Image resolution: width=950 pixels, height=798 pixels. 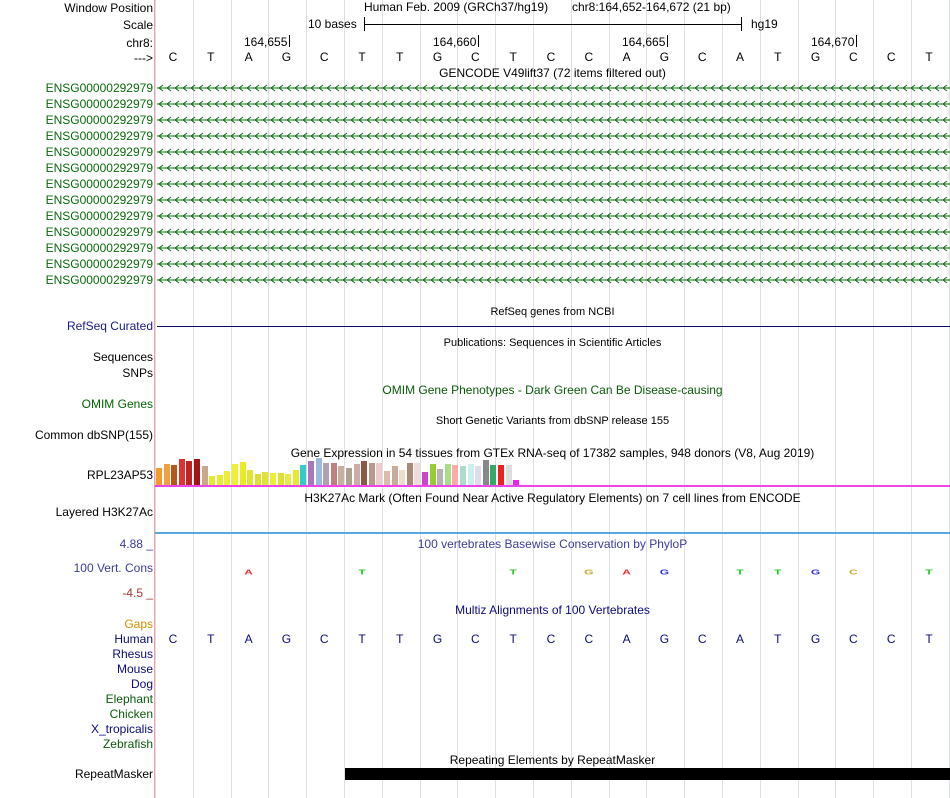 I want to click on refseq-line, so click(x=553, y=326).